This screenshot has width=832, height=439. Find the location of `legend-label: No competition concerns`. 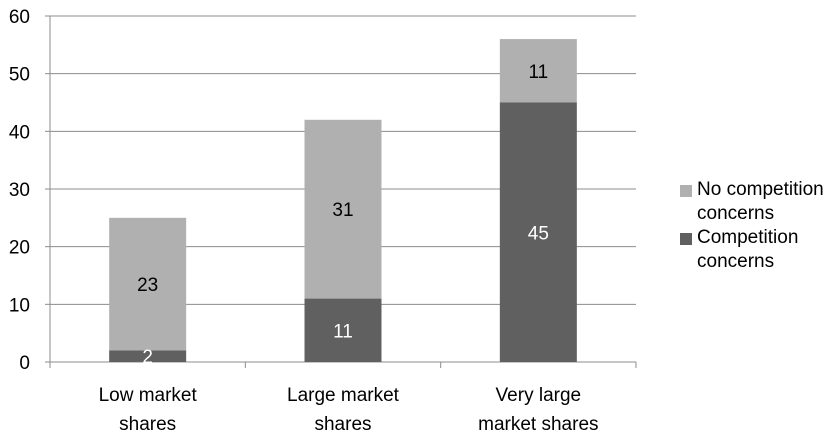

legend-label: No competition concerns is located at coordinates (760, 201).